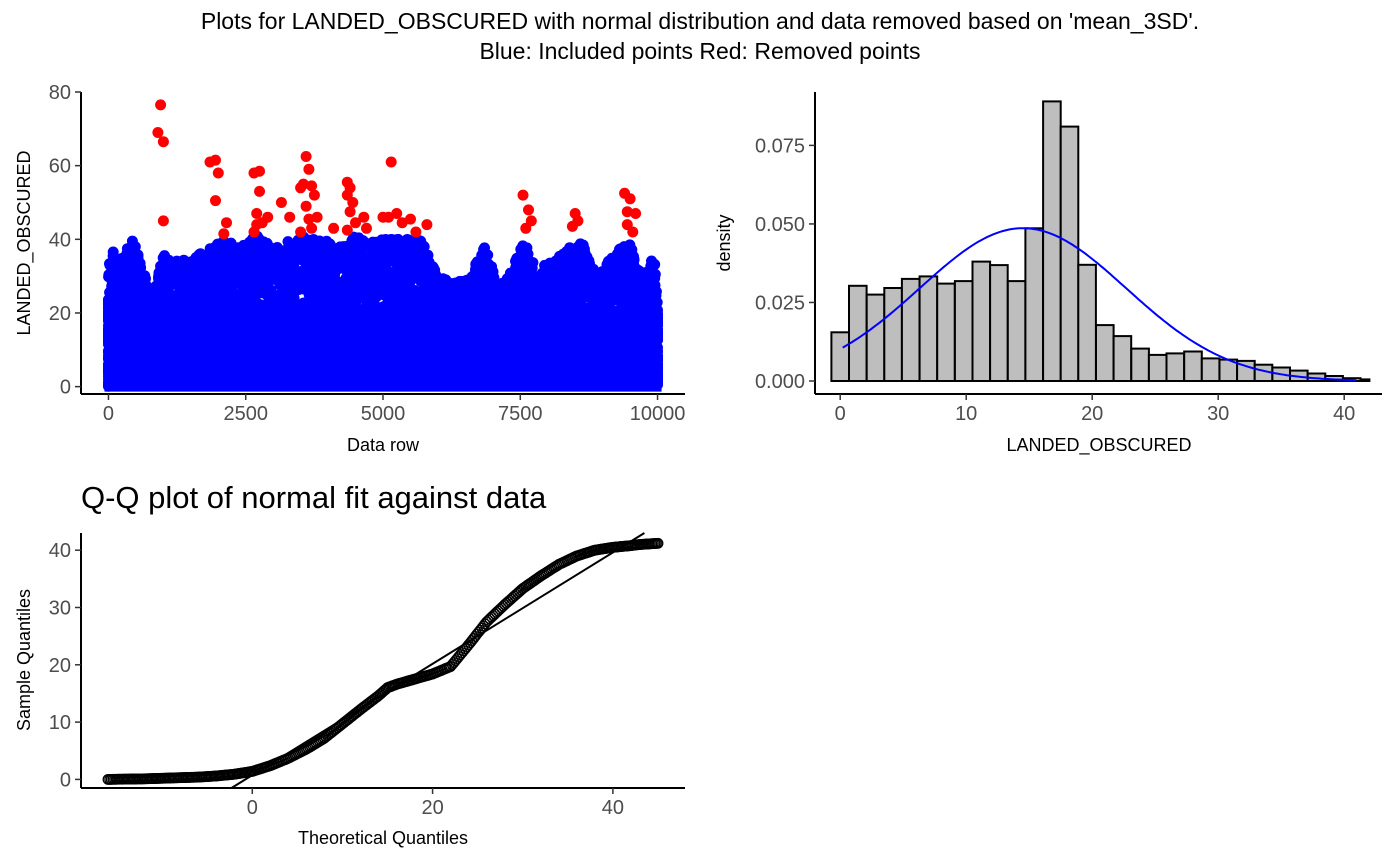 Image resolution: width=1400 pixels, height=865 pixels. I want to click on qq-y-tick-label: 30, so click(60, 608).